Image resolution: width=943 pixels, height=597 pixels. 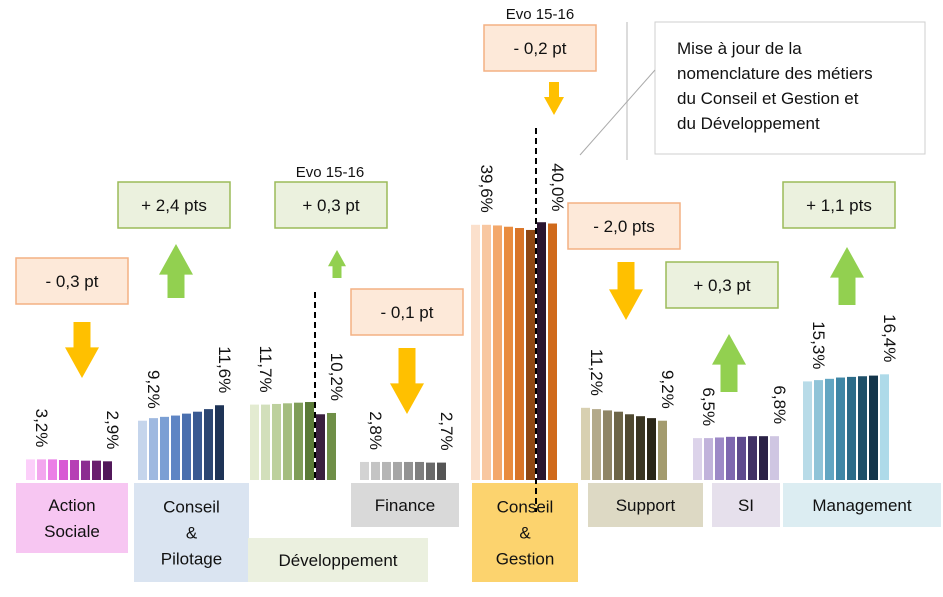 What do you see at coordinates (626, 291) in the screenshot?
I see `arrow-down-icon-support` at bounding box center [626, 291].